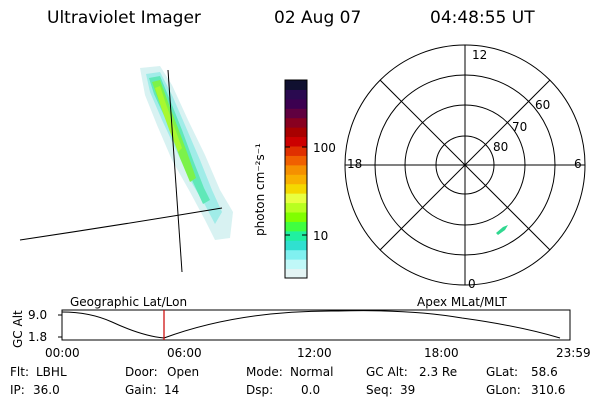 The width and height of the screenshot is (600, 400). I want to click on lat-label-70: 70, so click(520, 127).